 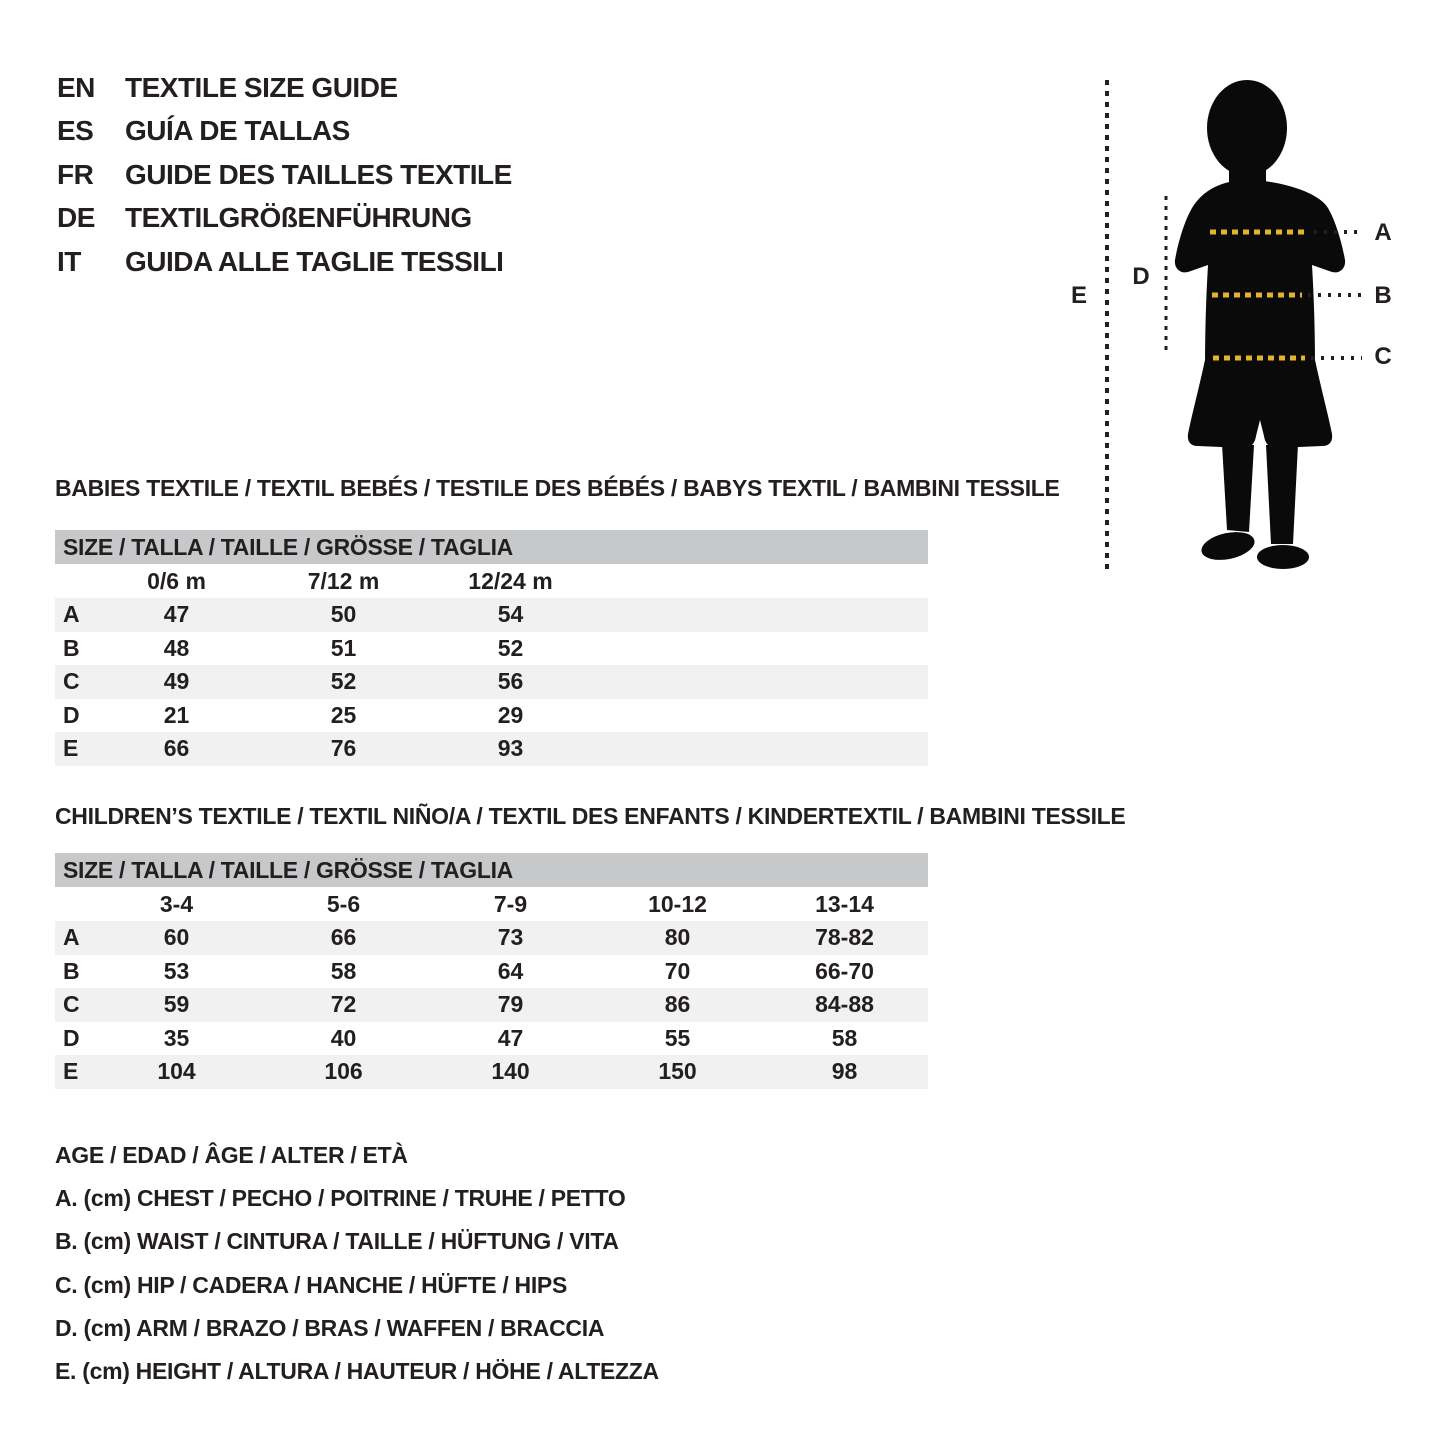 What do you see at coordinates (677, 904) in the screenshot?
I see `column-header: 10-12` at bounding box center [677, 904].